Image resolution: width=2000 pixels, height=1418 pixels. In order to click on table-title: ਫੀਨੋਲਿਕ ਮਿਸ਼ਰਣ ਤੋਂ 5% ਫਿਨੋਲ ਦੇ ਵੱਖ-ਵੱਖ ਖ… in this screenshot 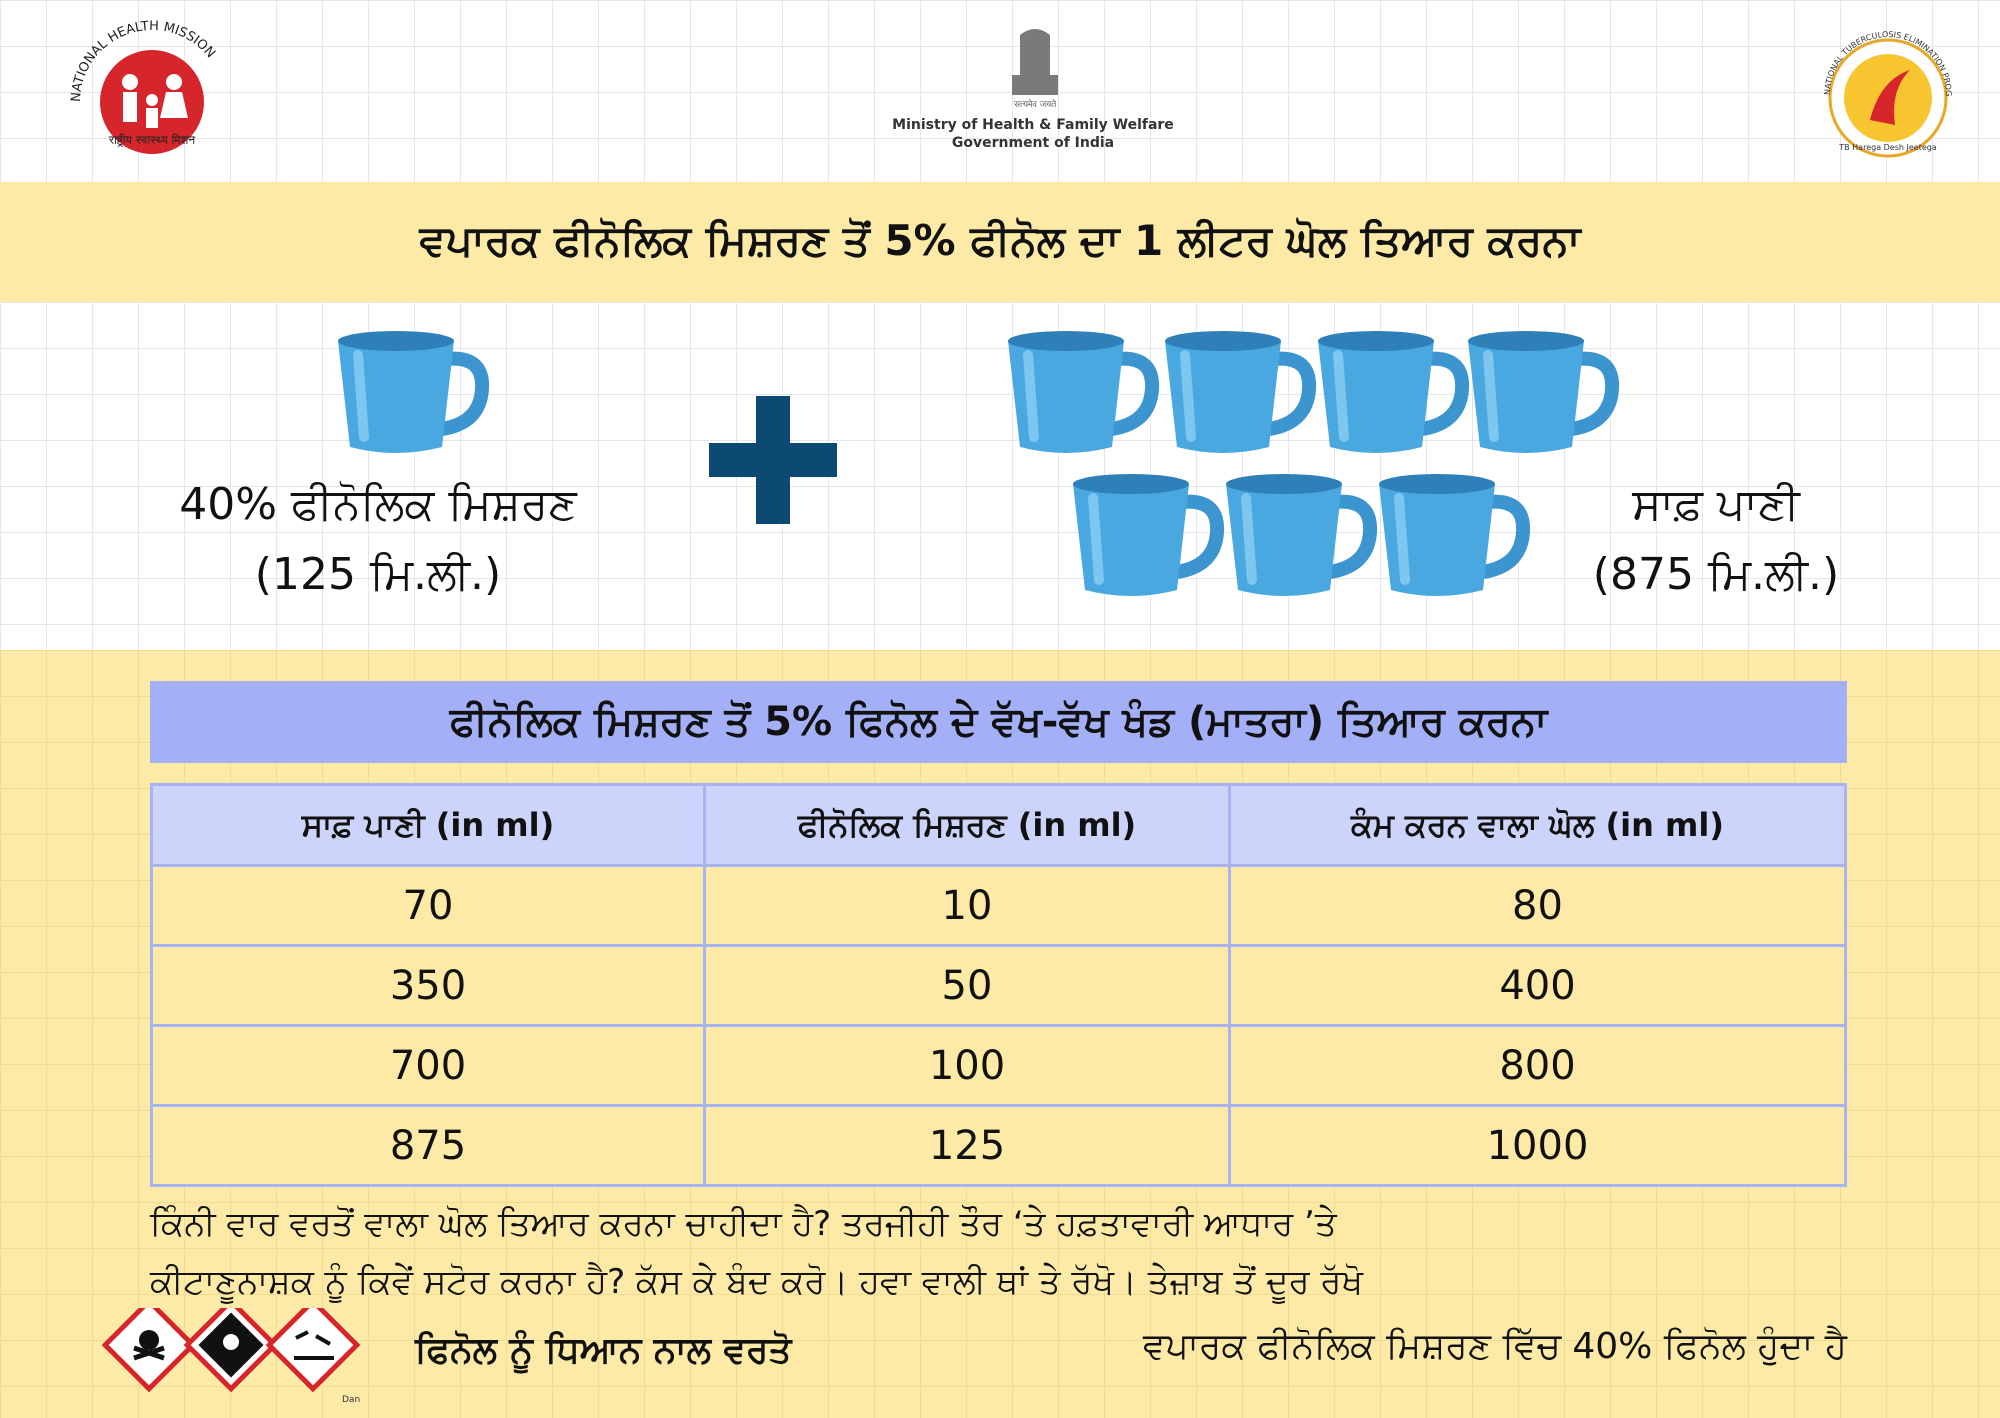, I will do `click(998, 722)`.